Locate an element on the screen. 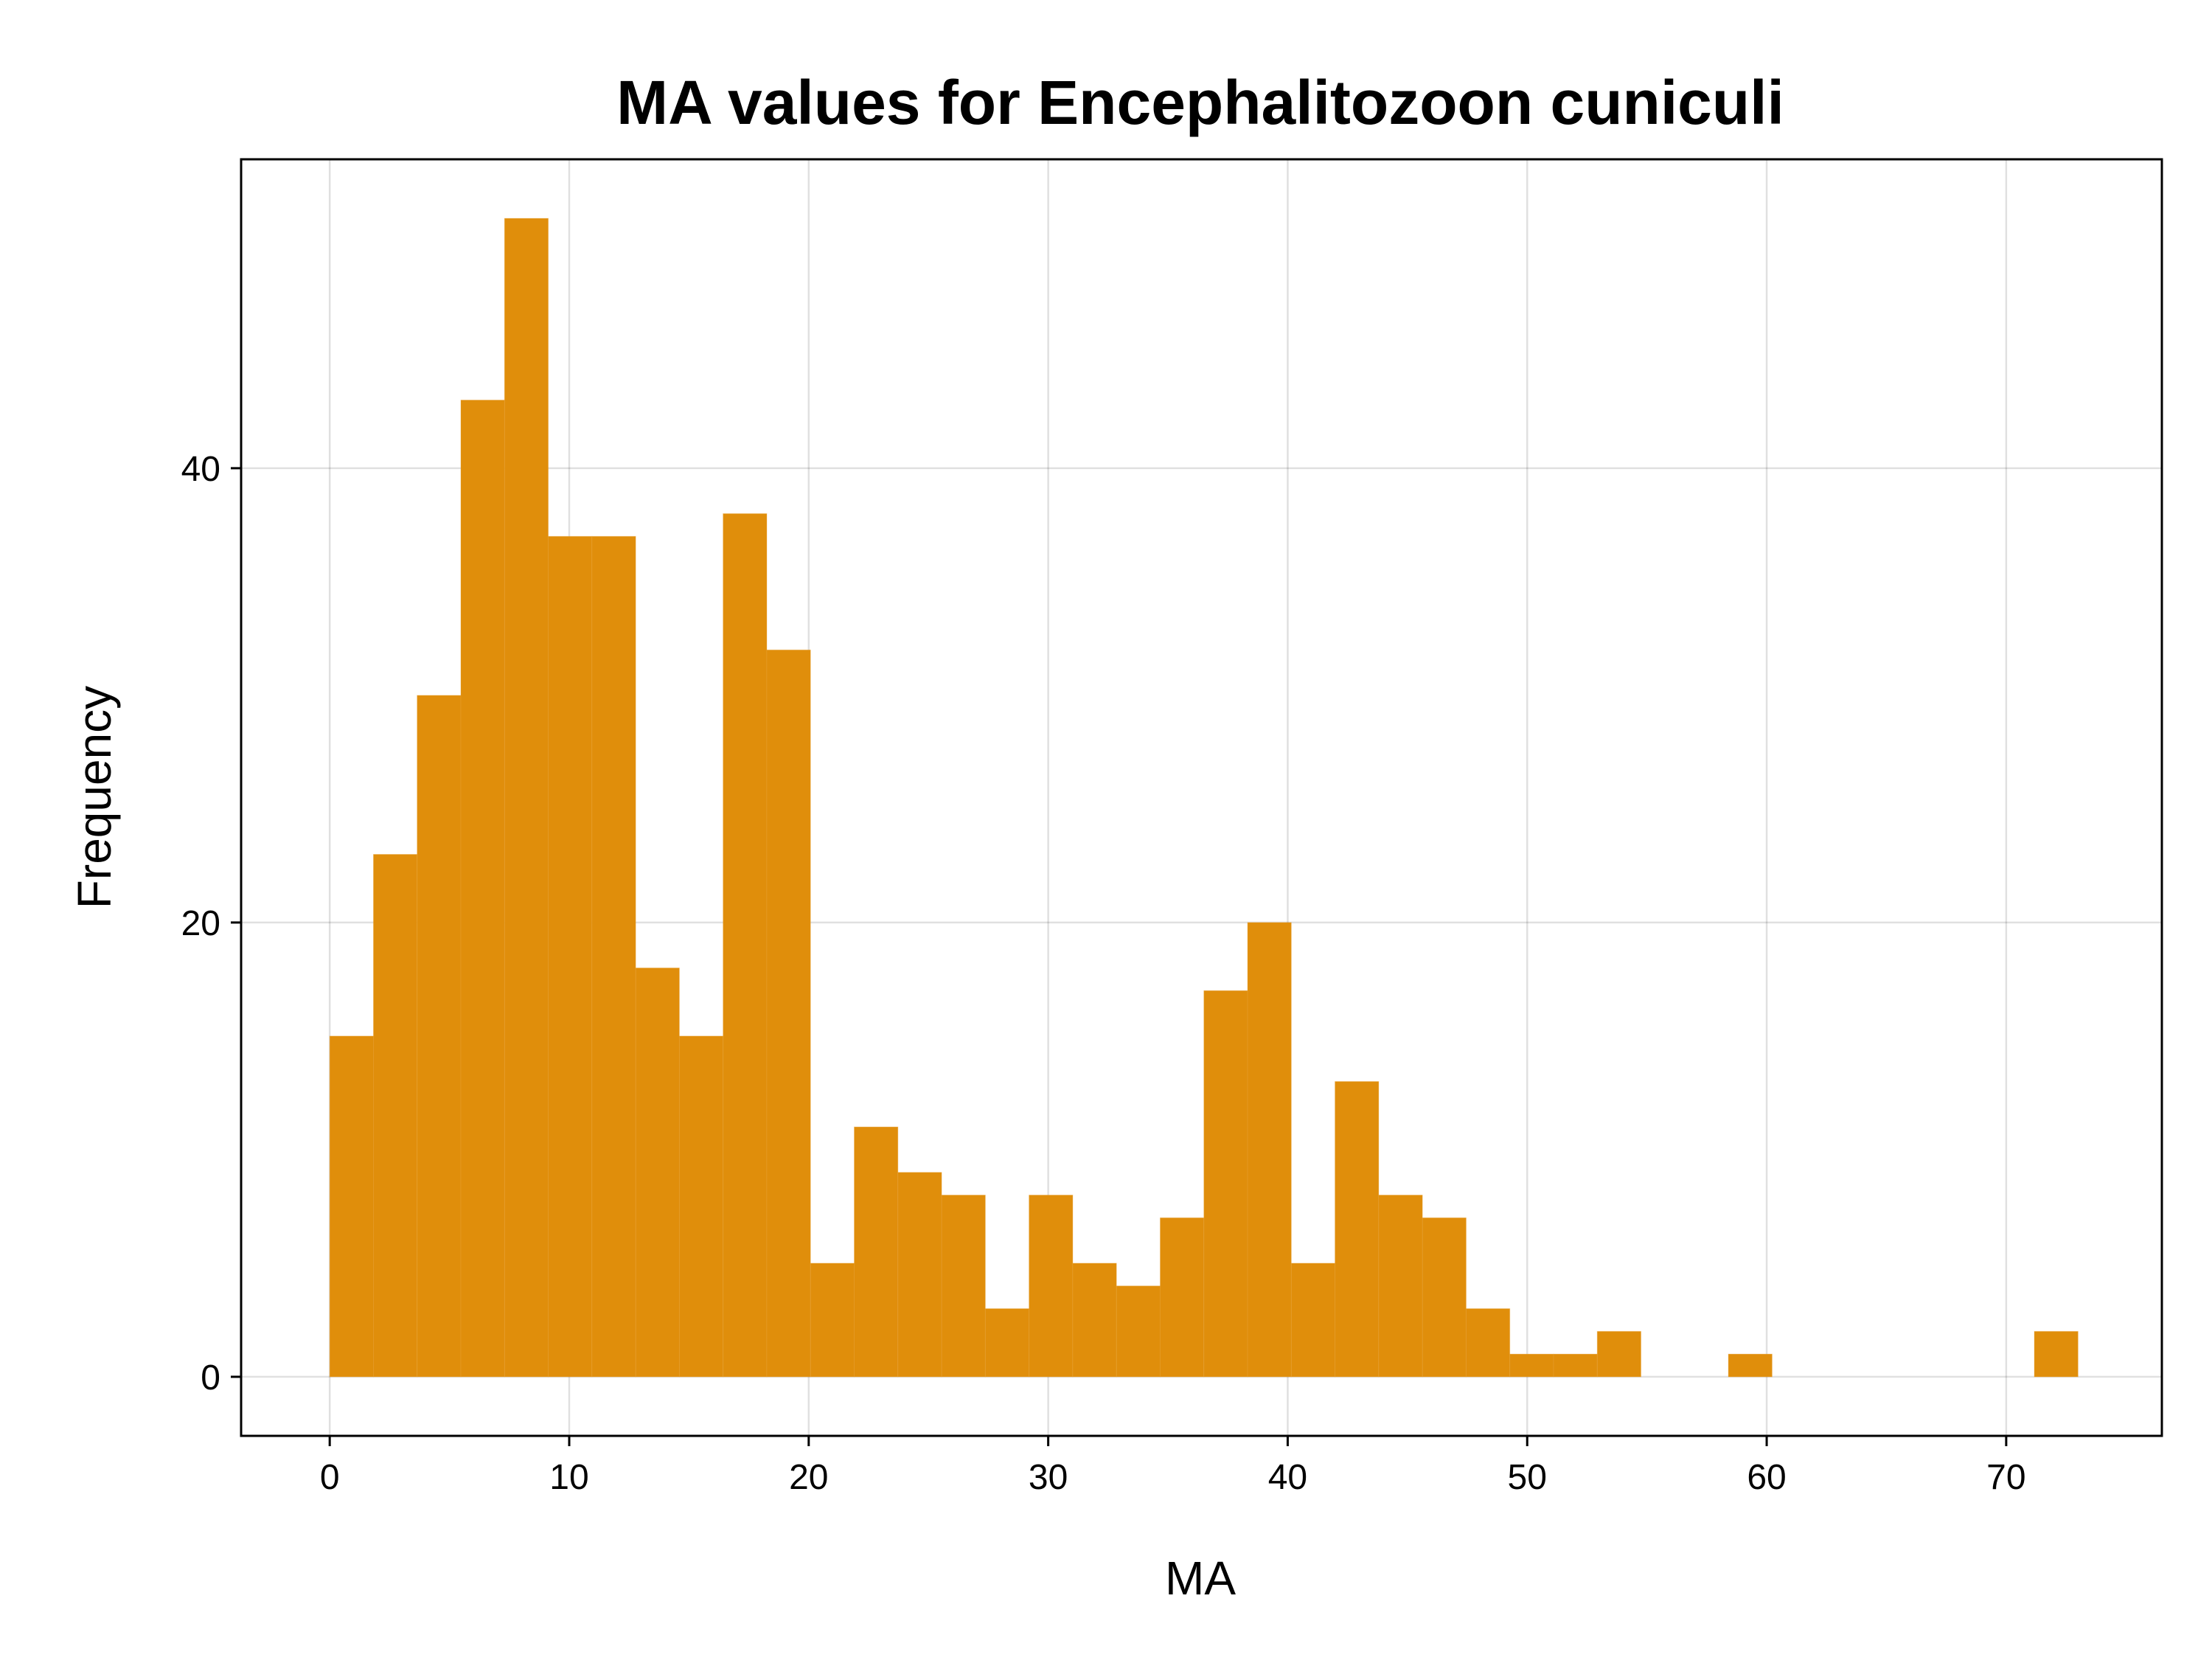  x-tick-label: 20 is located at coordinates (808, 1477).